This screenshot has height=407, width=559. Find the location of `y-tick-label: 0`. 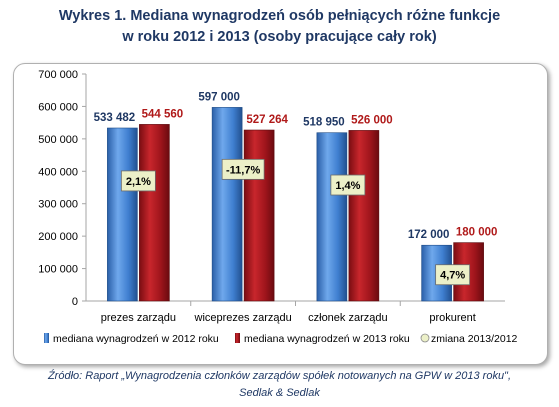

y-tick-label: 0 is located at coordinates (75, 302).